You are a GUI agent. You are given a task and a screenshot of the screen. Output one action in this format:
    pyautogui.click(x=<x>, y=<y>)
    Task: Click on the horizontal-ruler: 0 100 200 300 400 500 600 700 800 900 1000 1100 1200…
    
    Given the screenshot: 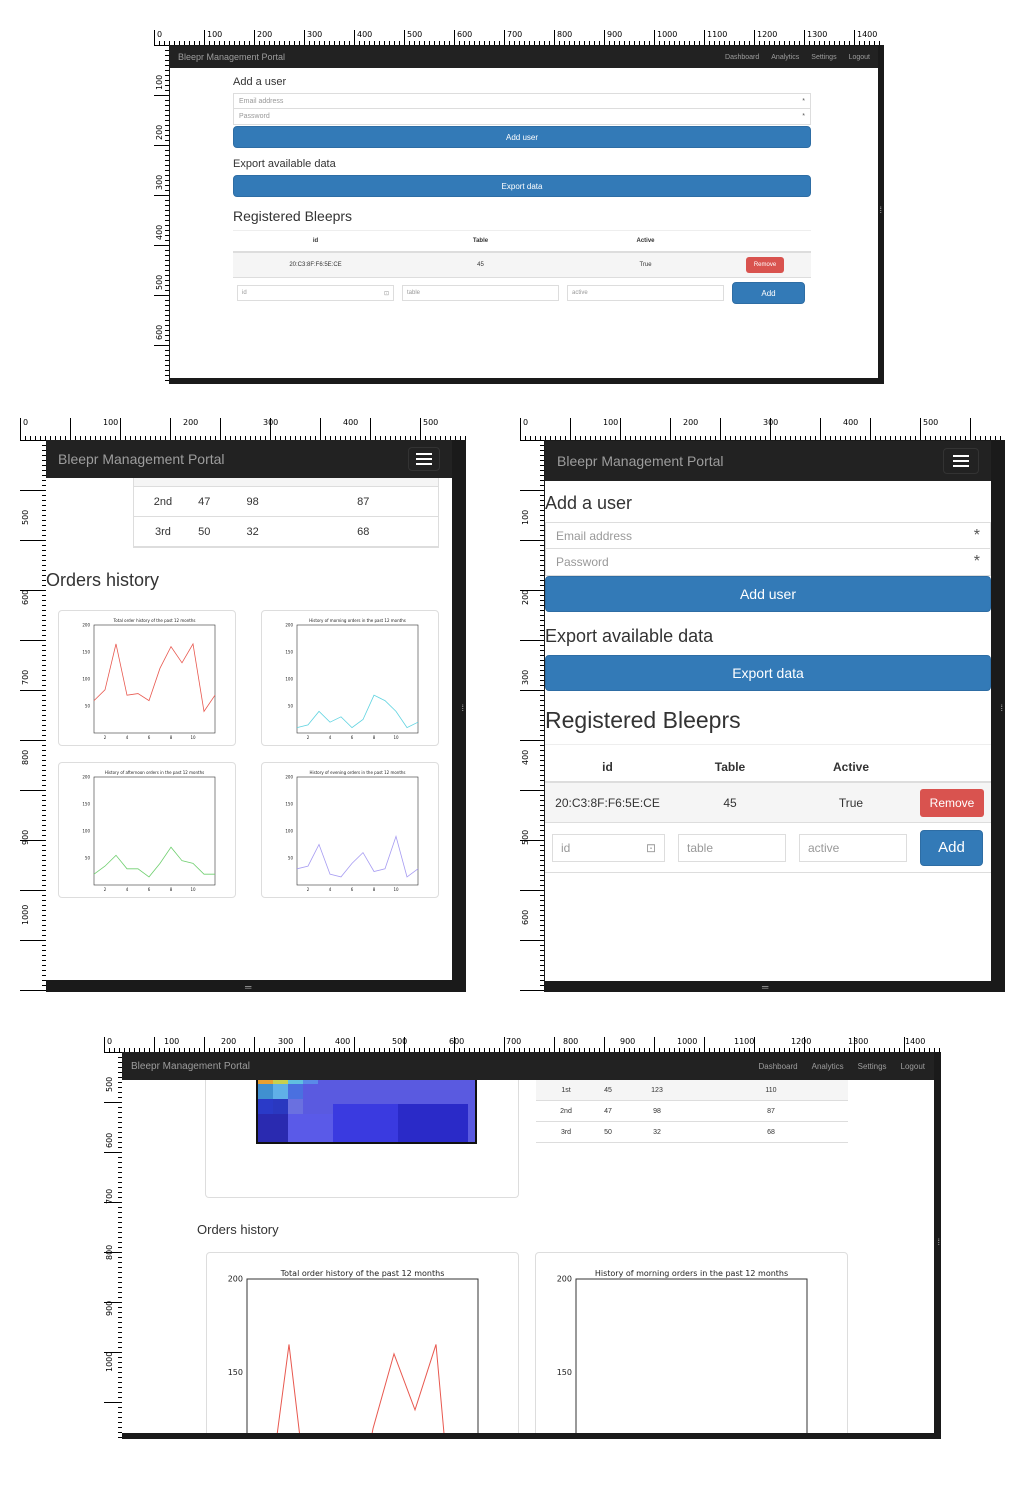 What is the action you would take?
    pyautogui.click(x=519, y=37)
    